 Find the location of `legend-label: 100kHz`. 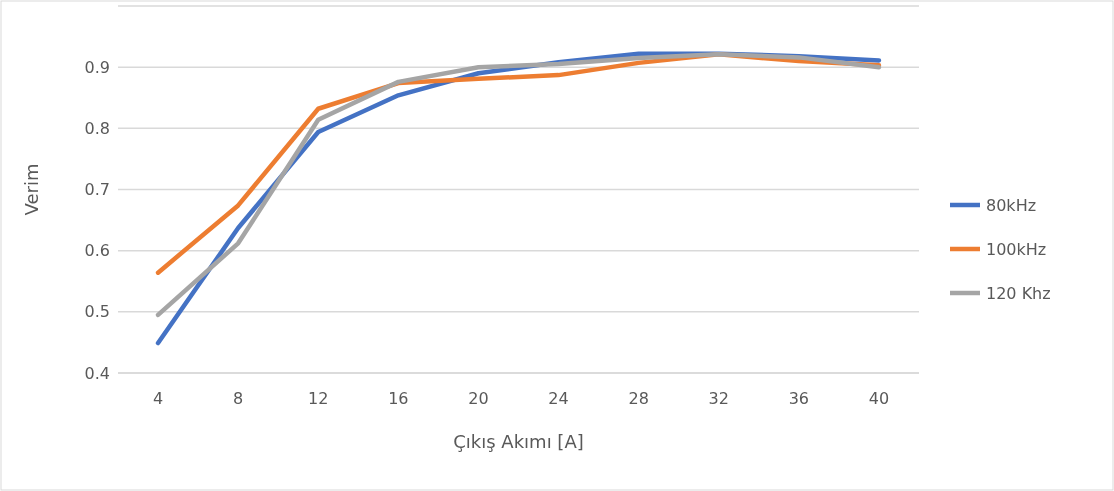

legend-label: 100kHz is located at coordinates (1016, 249).